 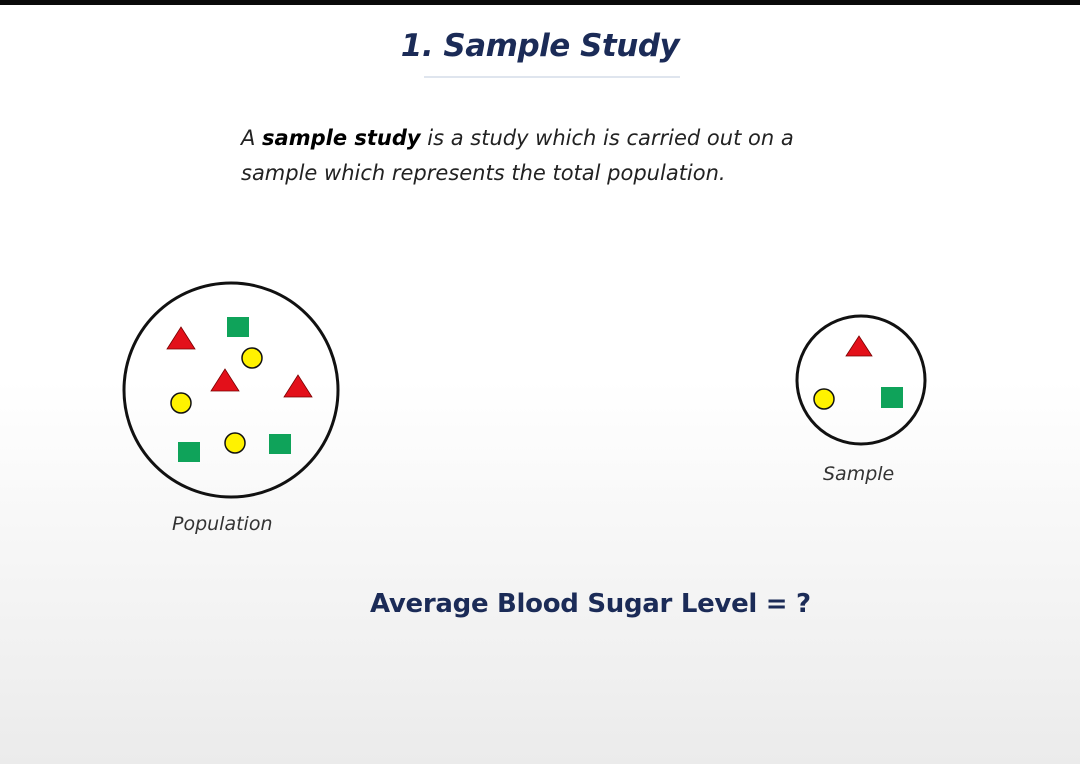 I want to click on sample-shapes, so click(x=858, y=372).